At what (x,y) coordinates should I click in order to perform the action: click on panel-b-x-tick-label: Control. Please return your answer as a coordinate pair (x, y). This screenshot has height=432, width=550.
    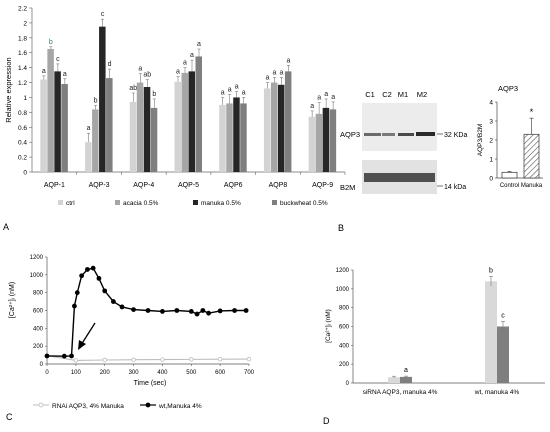
    Looking at the image, I should click on (509, 186).